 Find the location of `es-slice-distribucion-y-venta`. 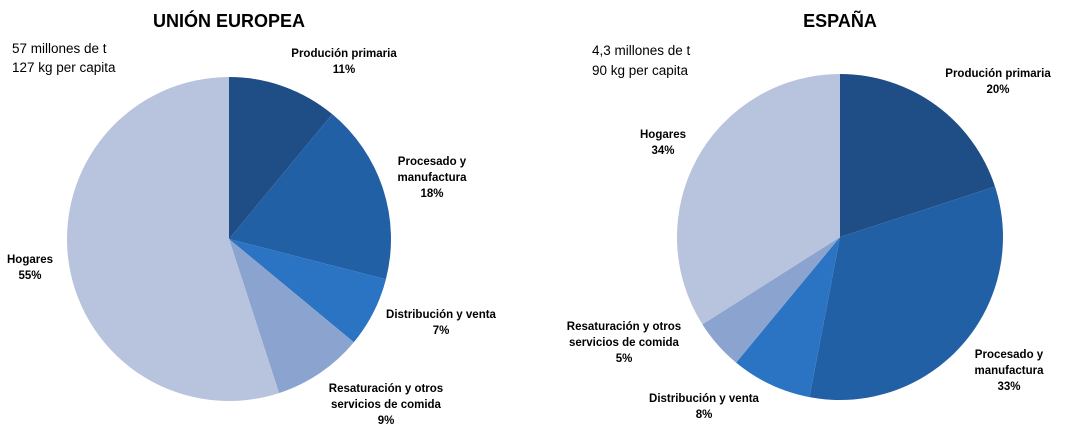

es-slice-distribucion-y-venta is located at coordinates (788, 317).